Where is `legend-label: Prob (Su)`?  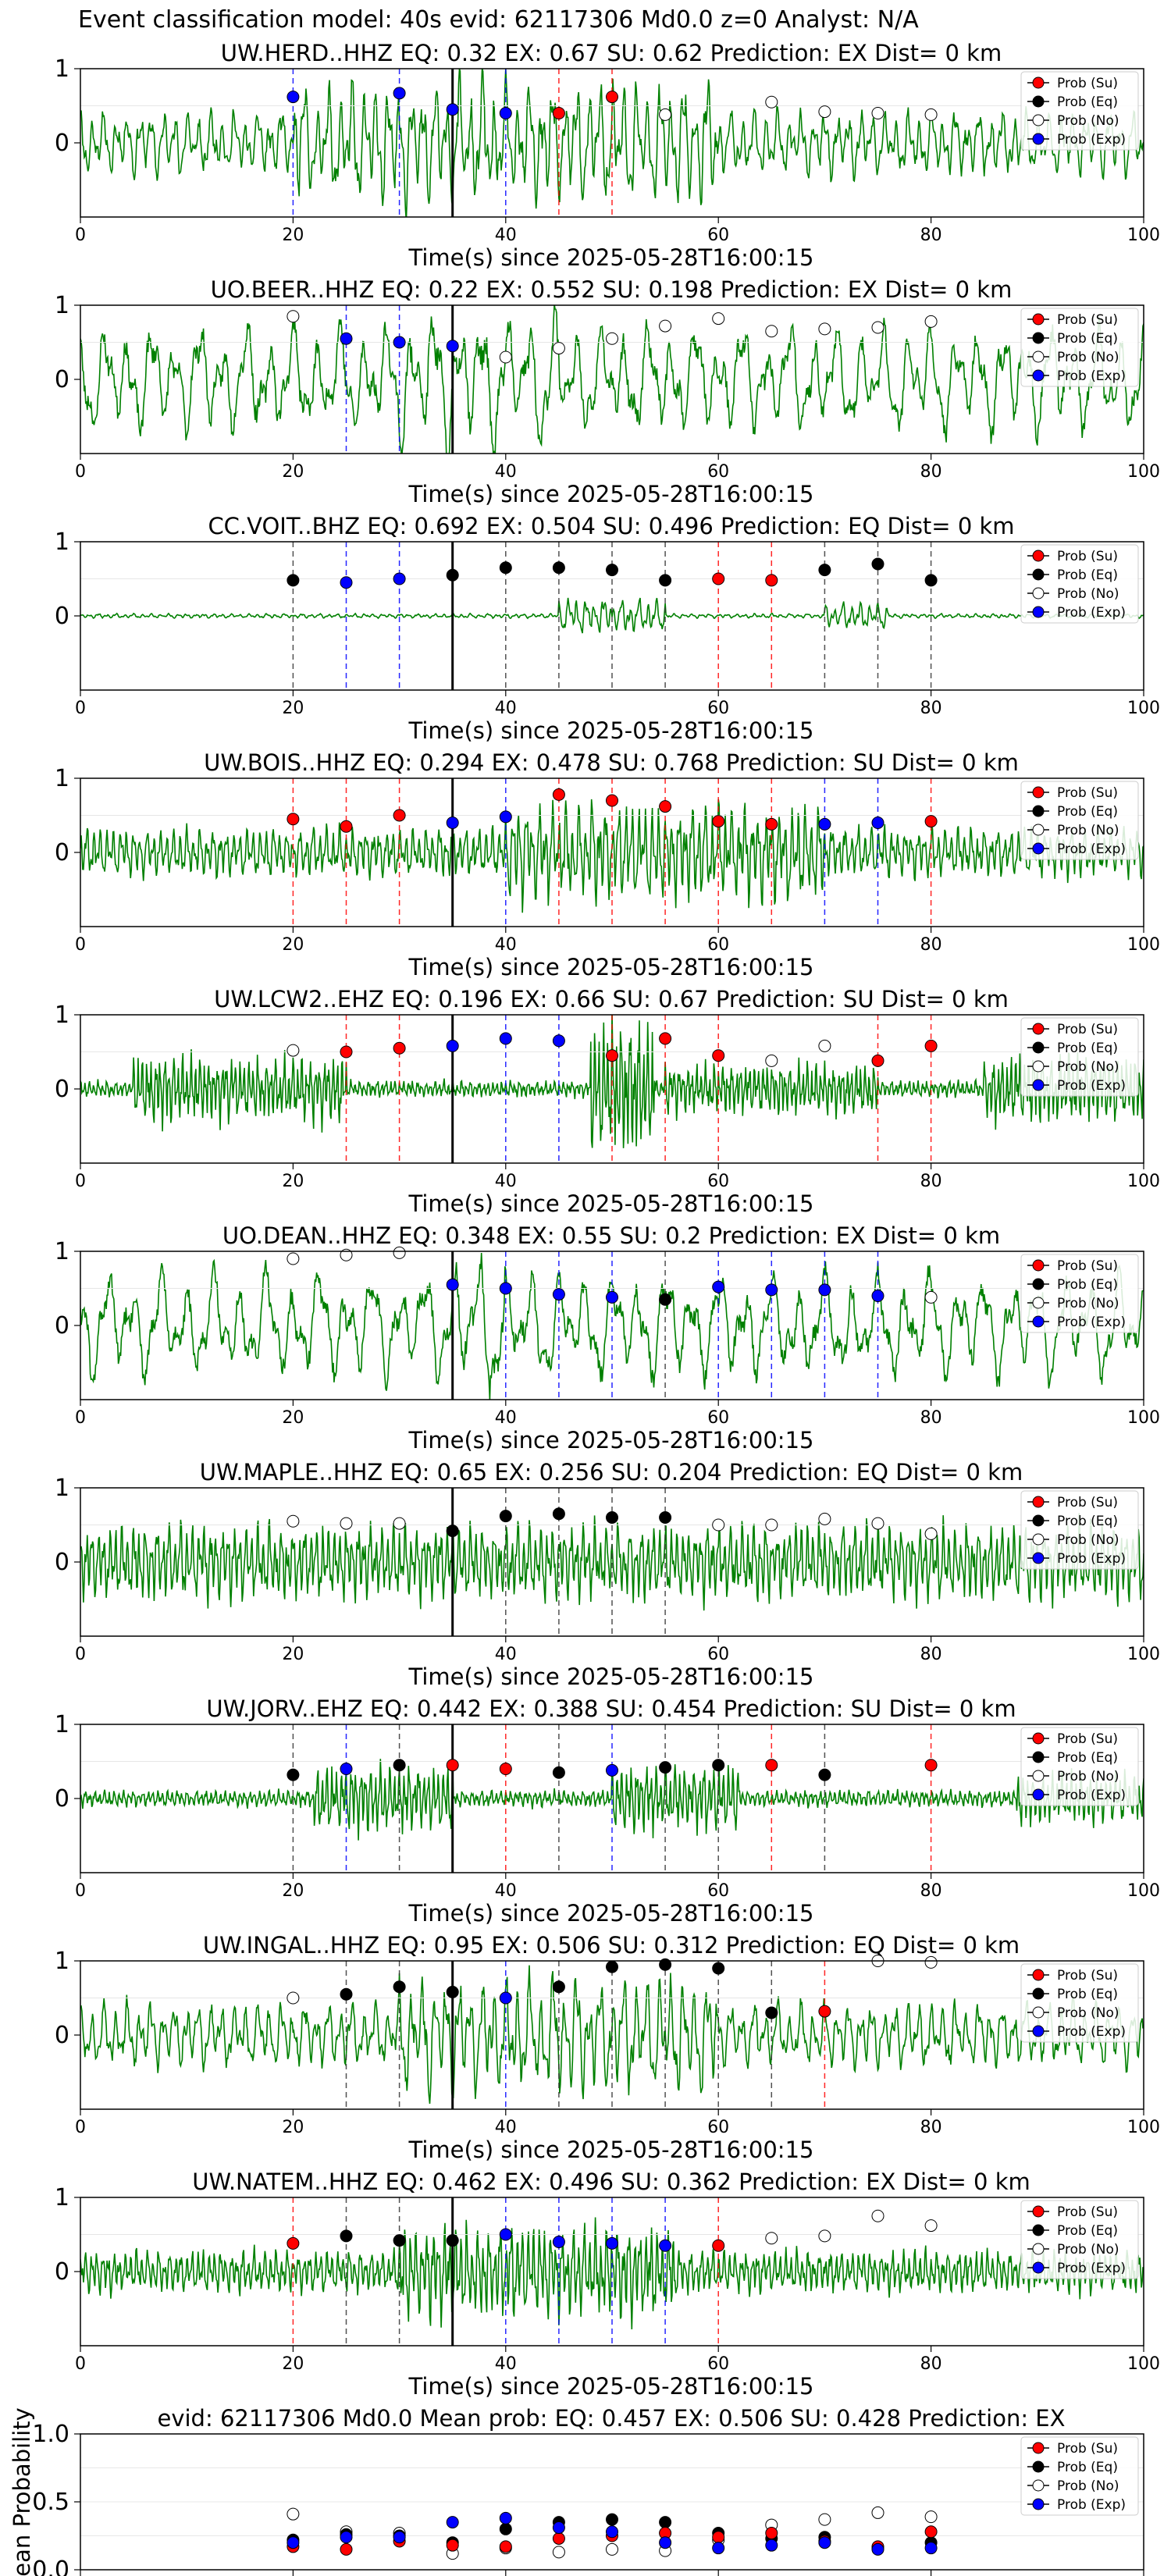 legend-label: Prob (Su) is located at coordinates (1087, 2212).